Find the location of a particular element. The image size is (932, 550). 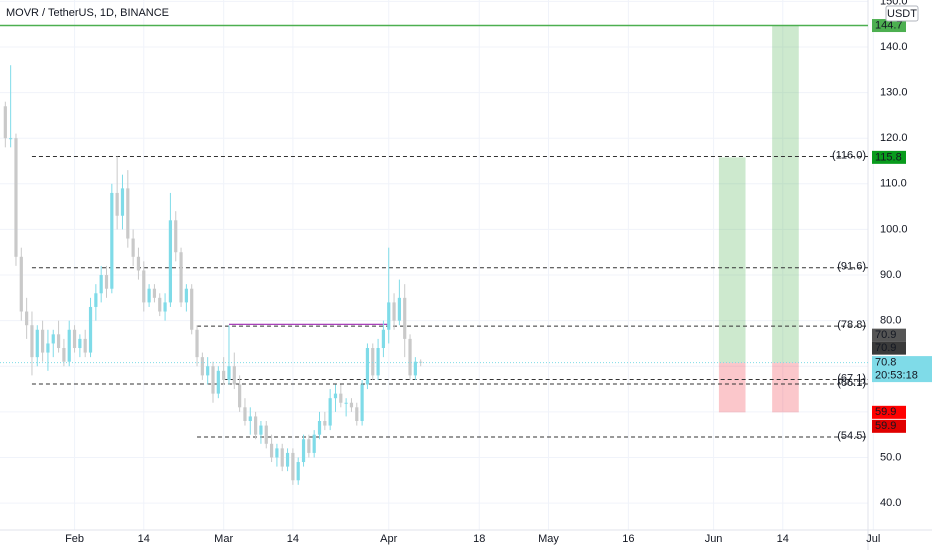

y-tick-label: 100.0 is located at coordinates (894, 229).